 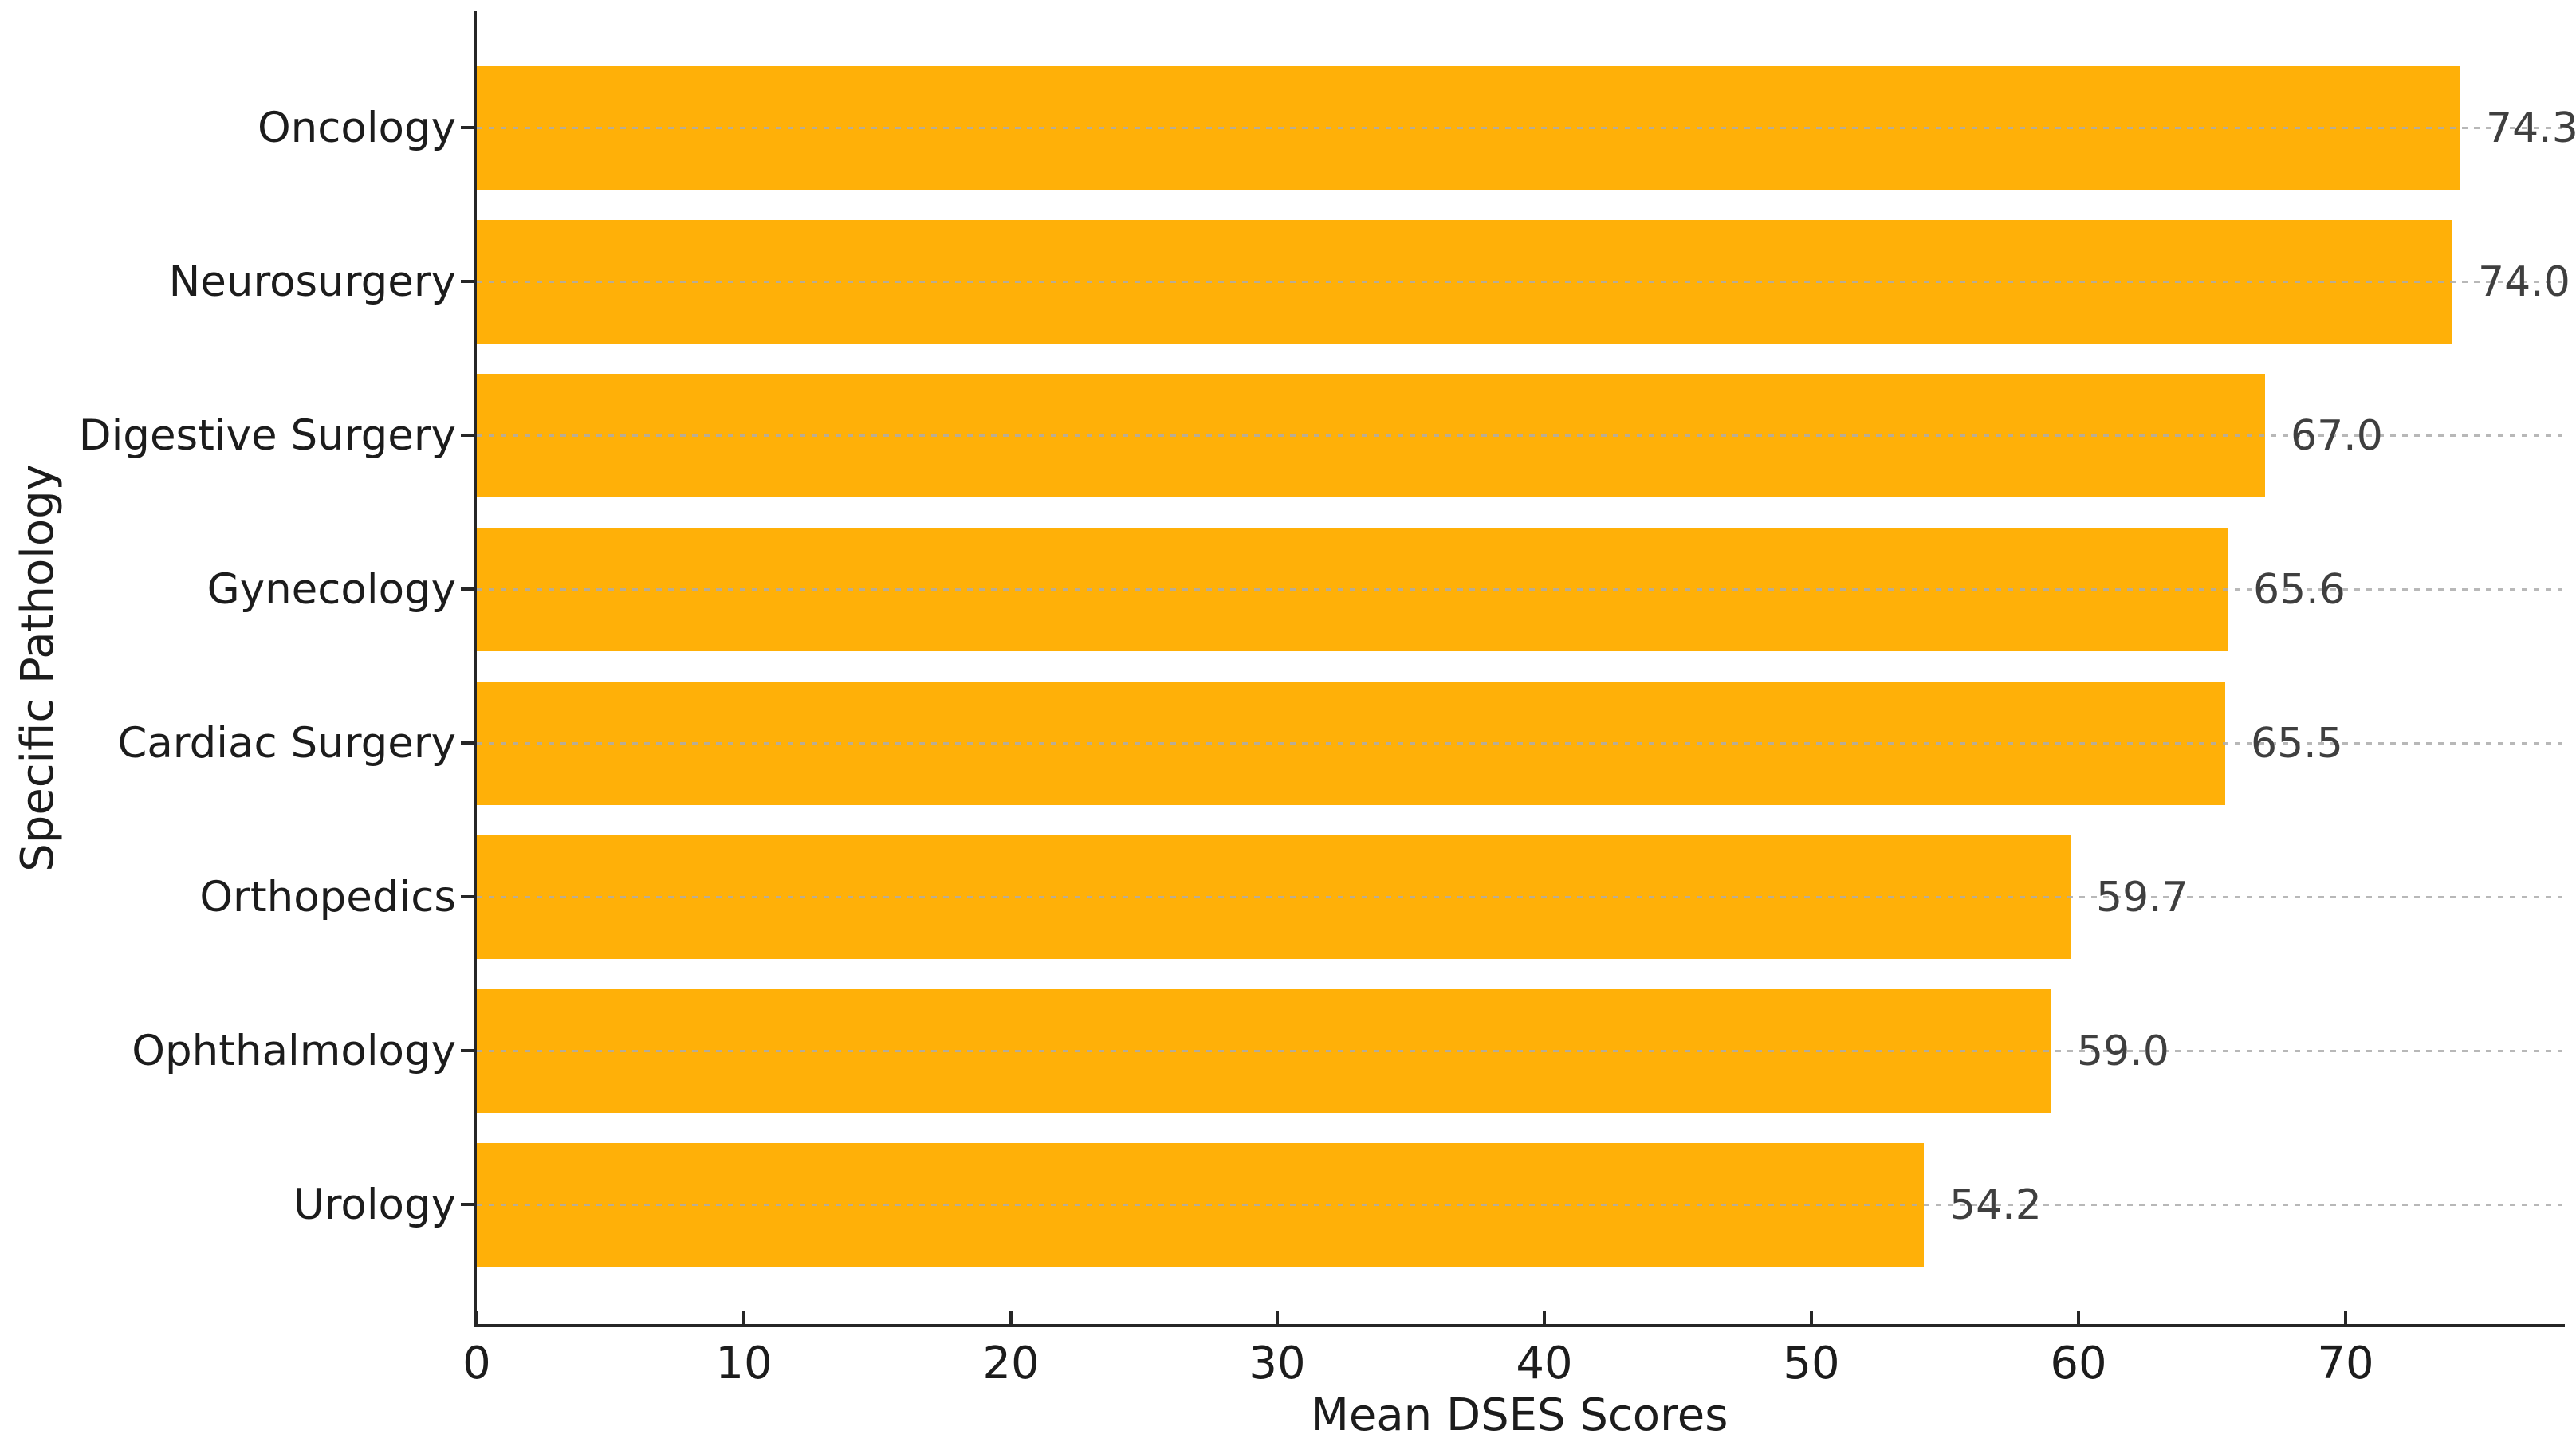 I want to click on x-tick-label: 40, so click(x=1545, y=1364).